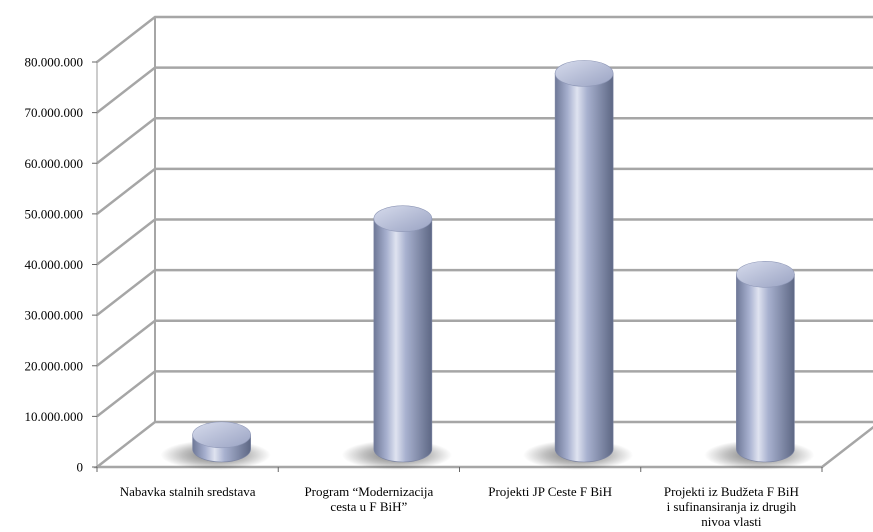 This screenshot has width=873, height=532. Describe the element at coordinates (54, 315) in the screenshot. I see `y-tick-label: 30.000.000` at that location.